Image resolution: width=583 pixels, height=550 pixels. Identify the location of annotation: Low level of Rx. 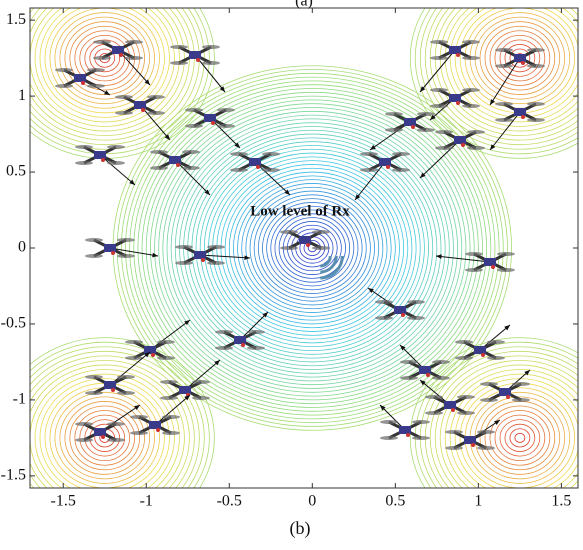
(300, 211).